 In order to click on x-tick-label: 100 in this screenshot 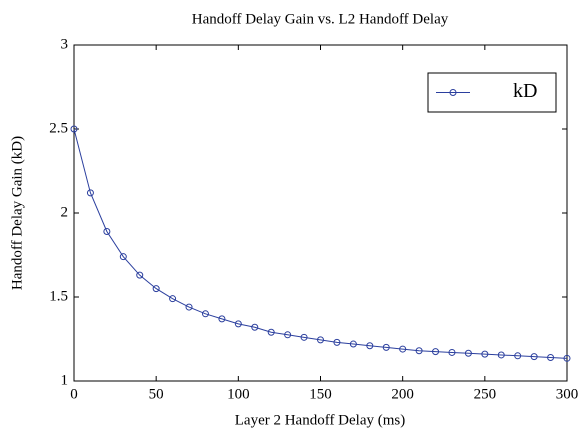, I will do `click(238, 394)`.